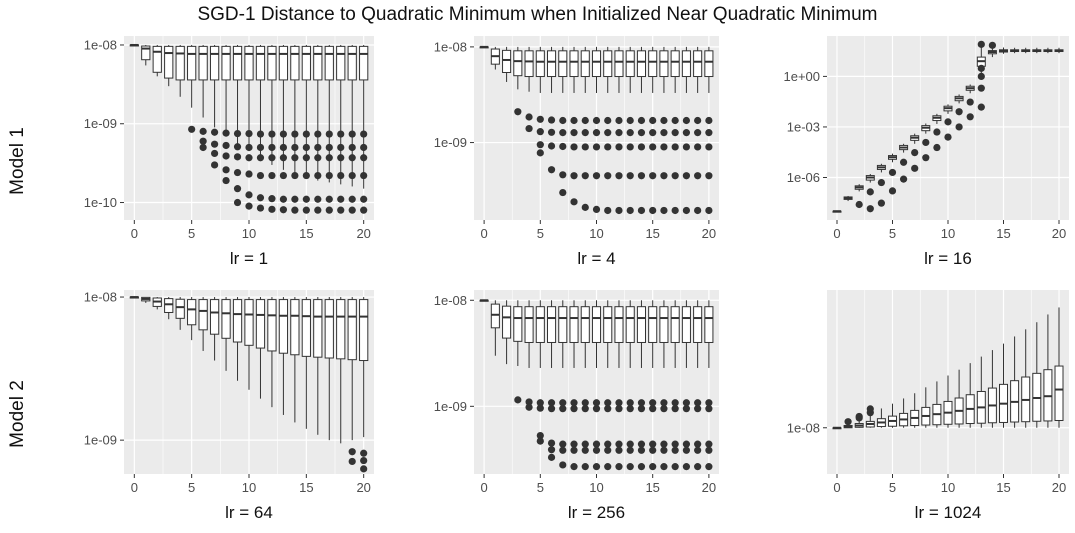 This screenshot has width=1075, height=533. I want to click on y-tick-label: 1e-10, so click(100, 202).